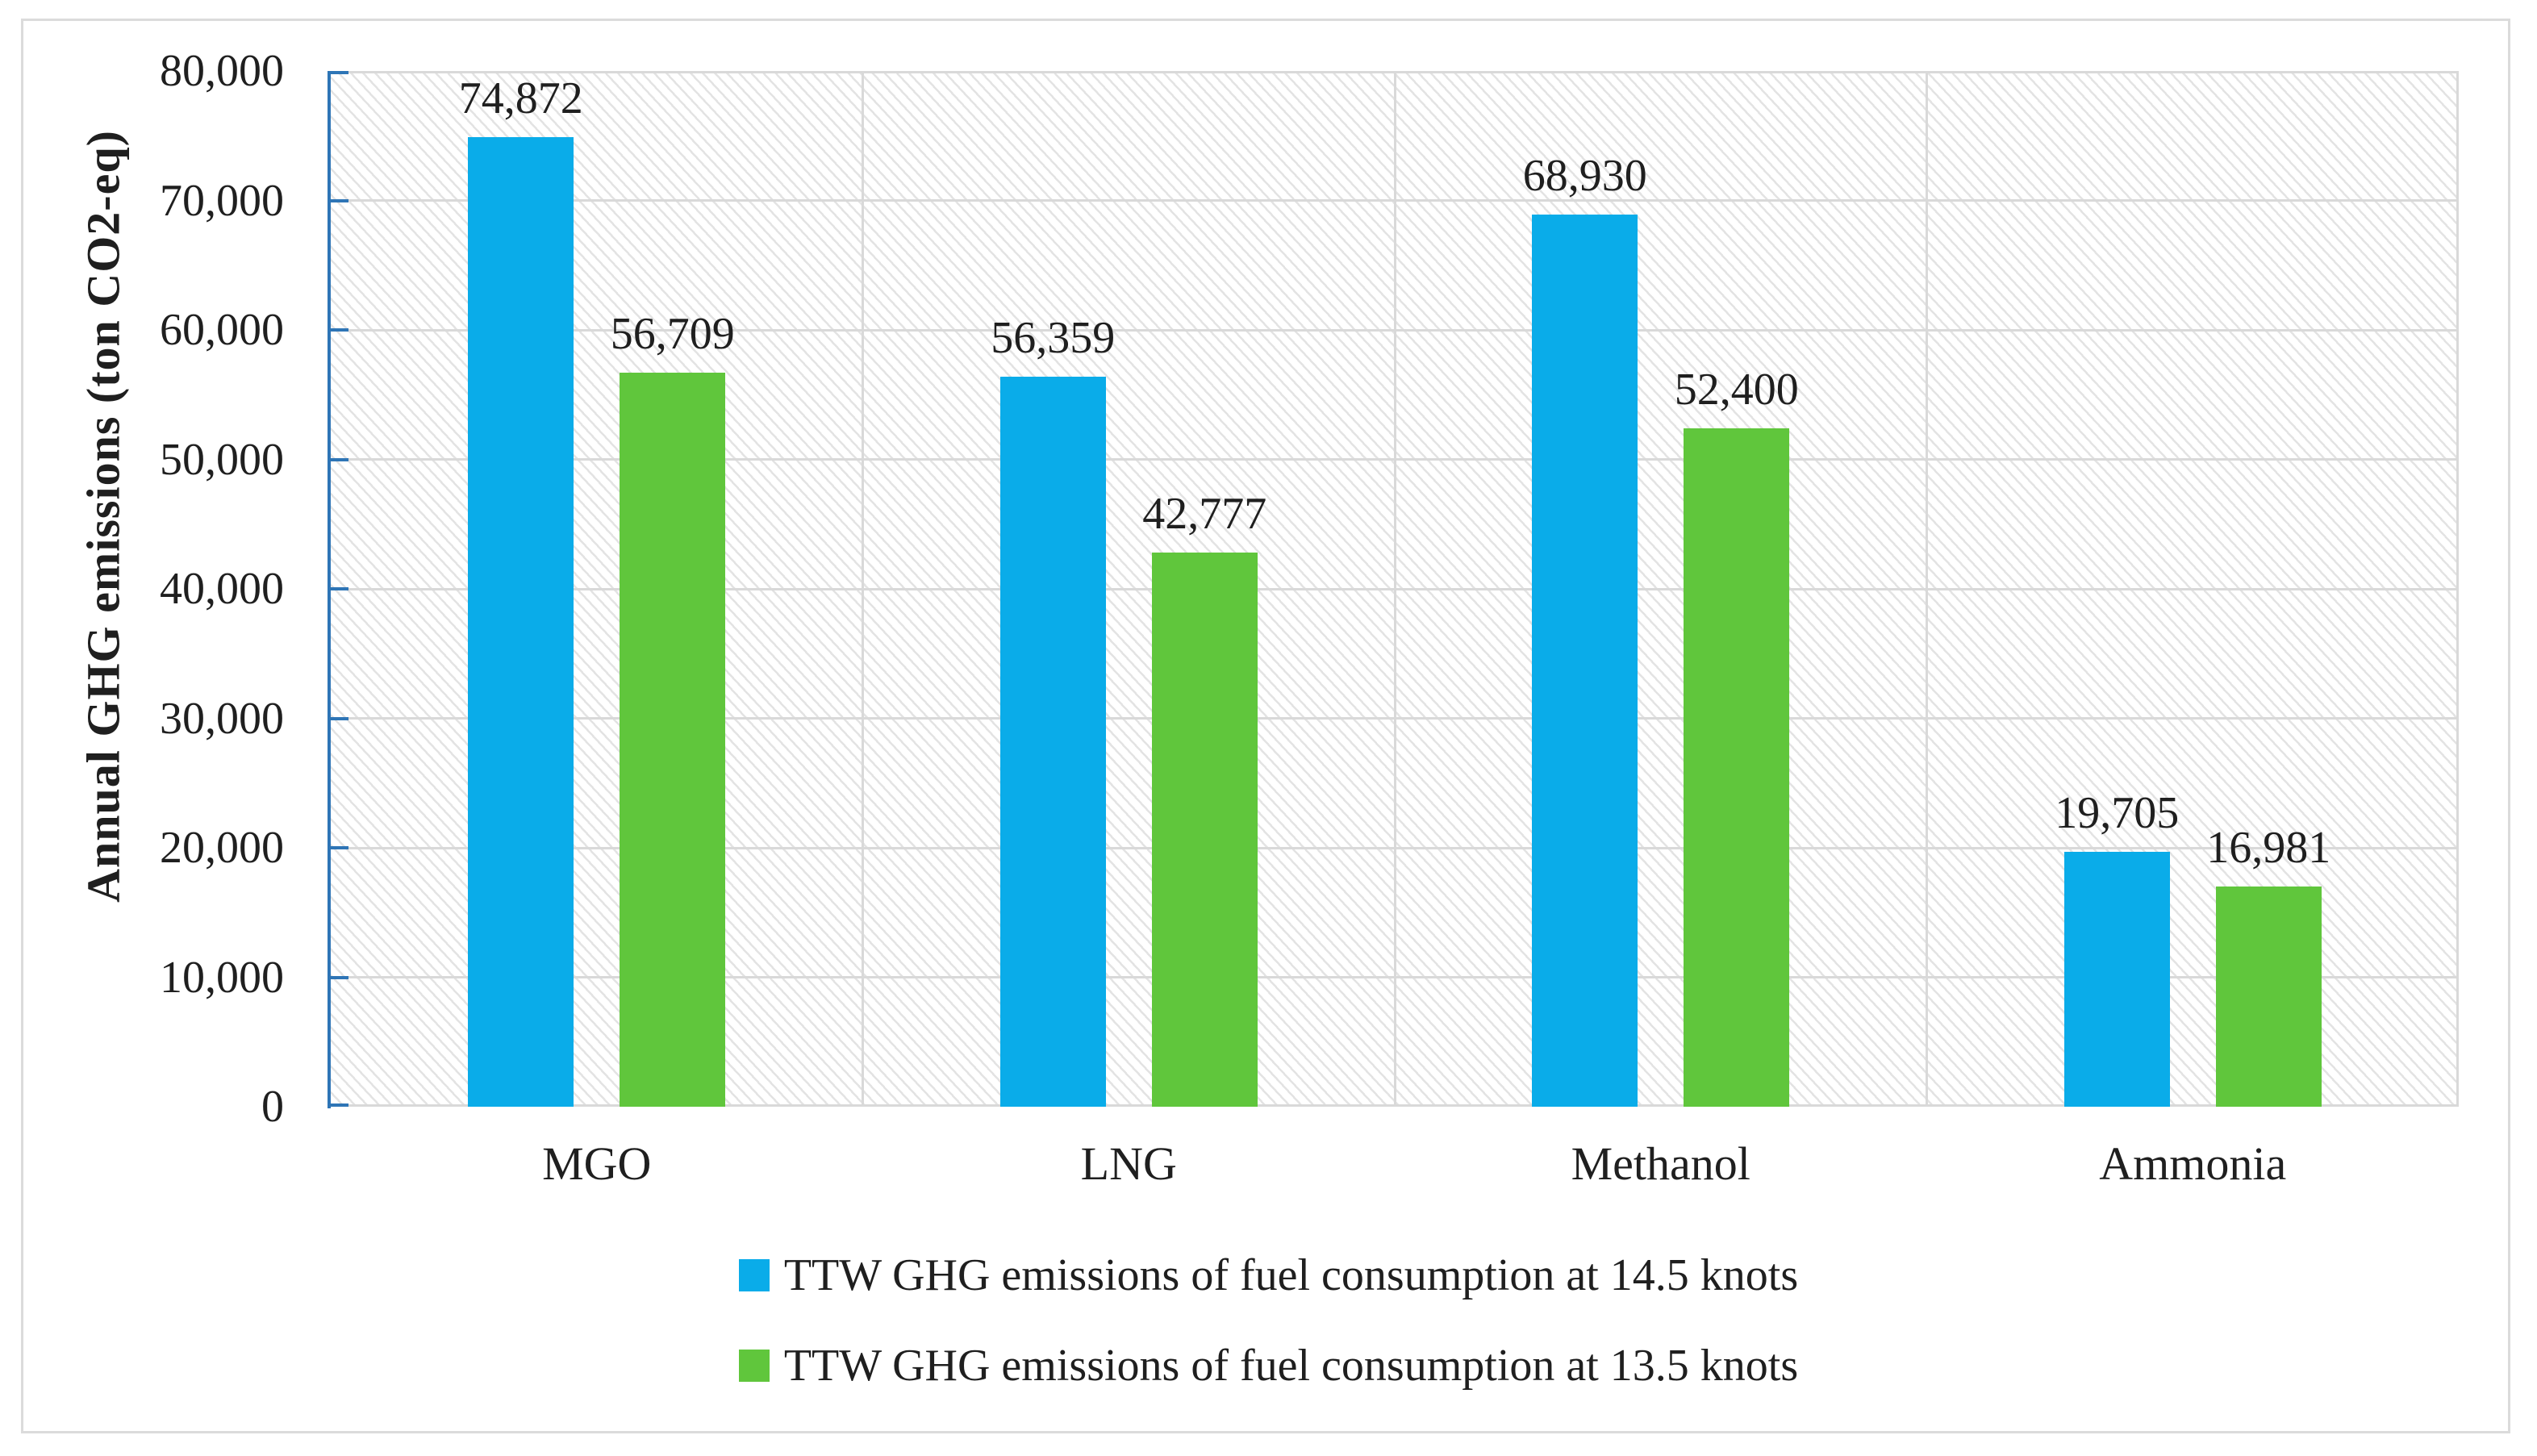 This screenshot has height=1456, width=2537. What do you see at coordinates (1660, 1163) in the screenshot?
I see `category-label-methanol: Methanol` at bounding box center [1660, 1163].